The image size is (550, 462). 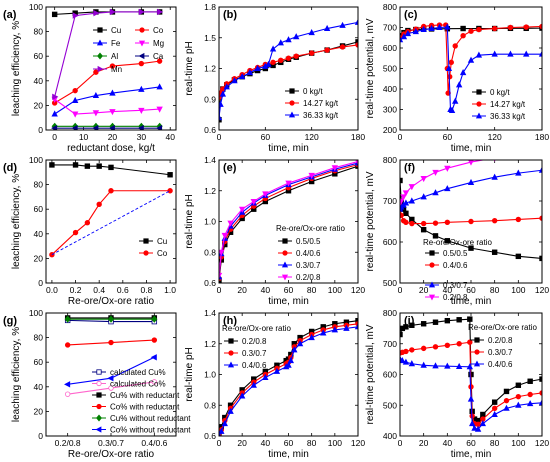 I want to click on x-tick-label: 30, so click(x=142, y=137).